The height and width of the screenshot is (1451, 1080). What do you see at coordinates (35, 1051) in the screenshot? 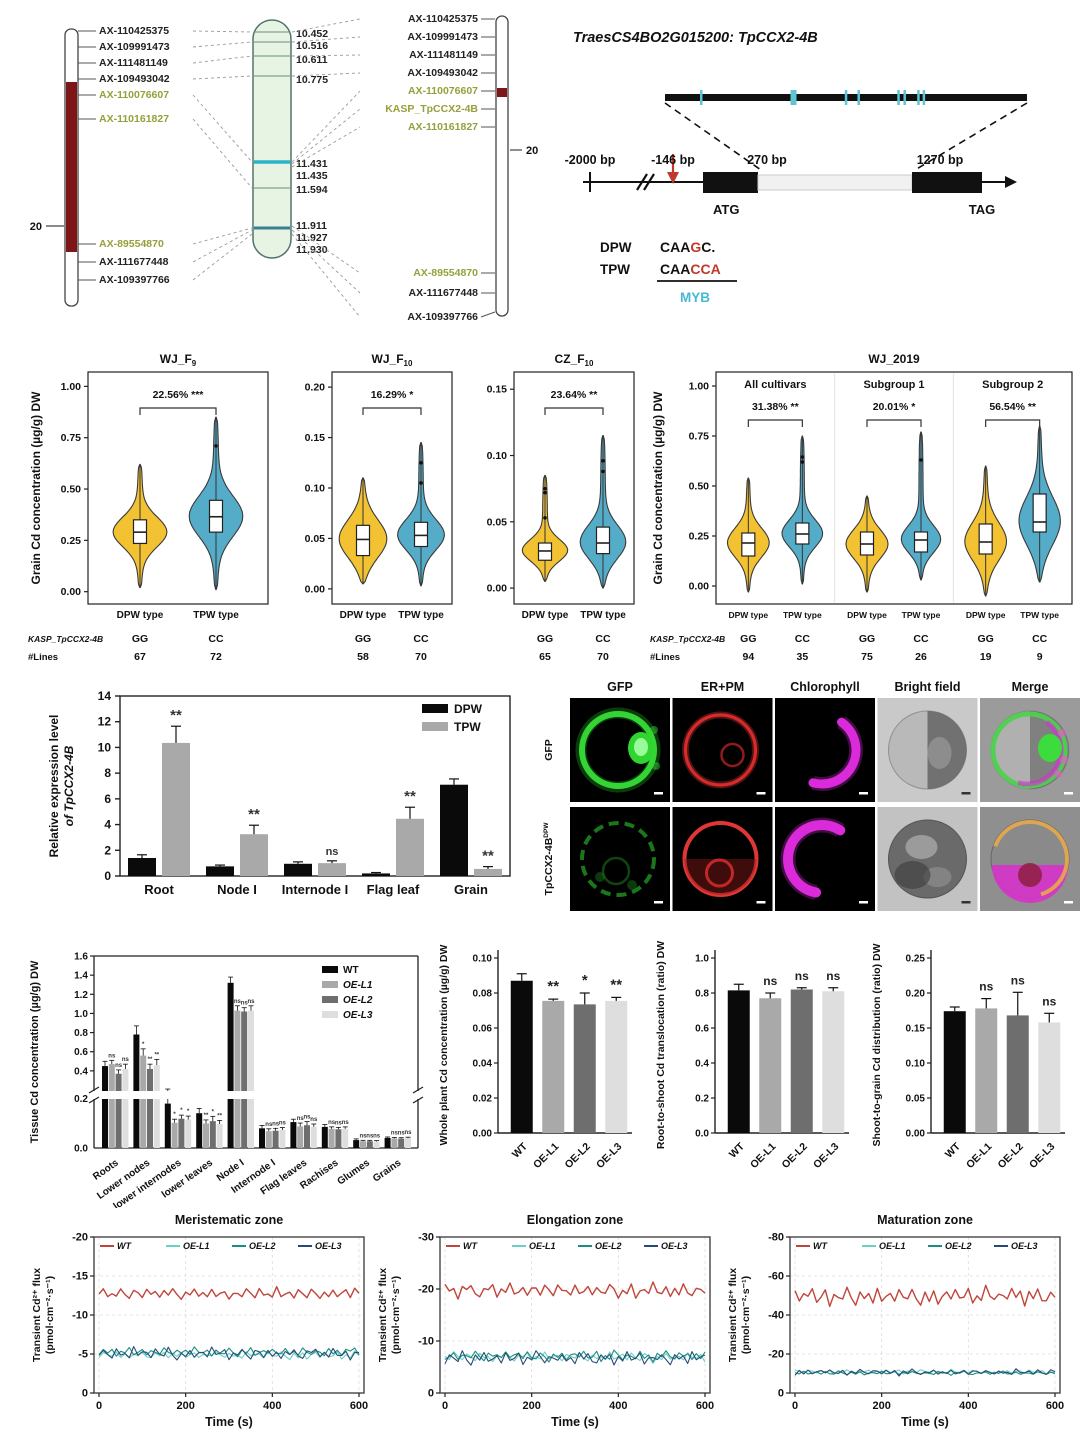
I see `svg-text:Tissue Cd concentration (µg/g): Tissue Cd concentration (µg/g) DW` at bounding box center [35, 1051].